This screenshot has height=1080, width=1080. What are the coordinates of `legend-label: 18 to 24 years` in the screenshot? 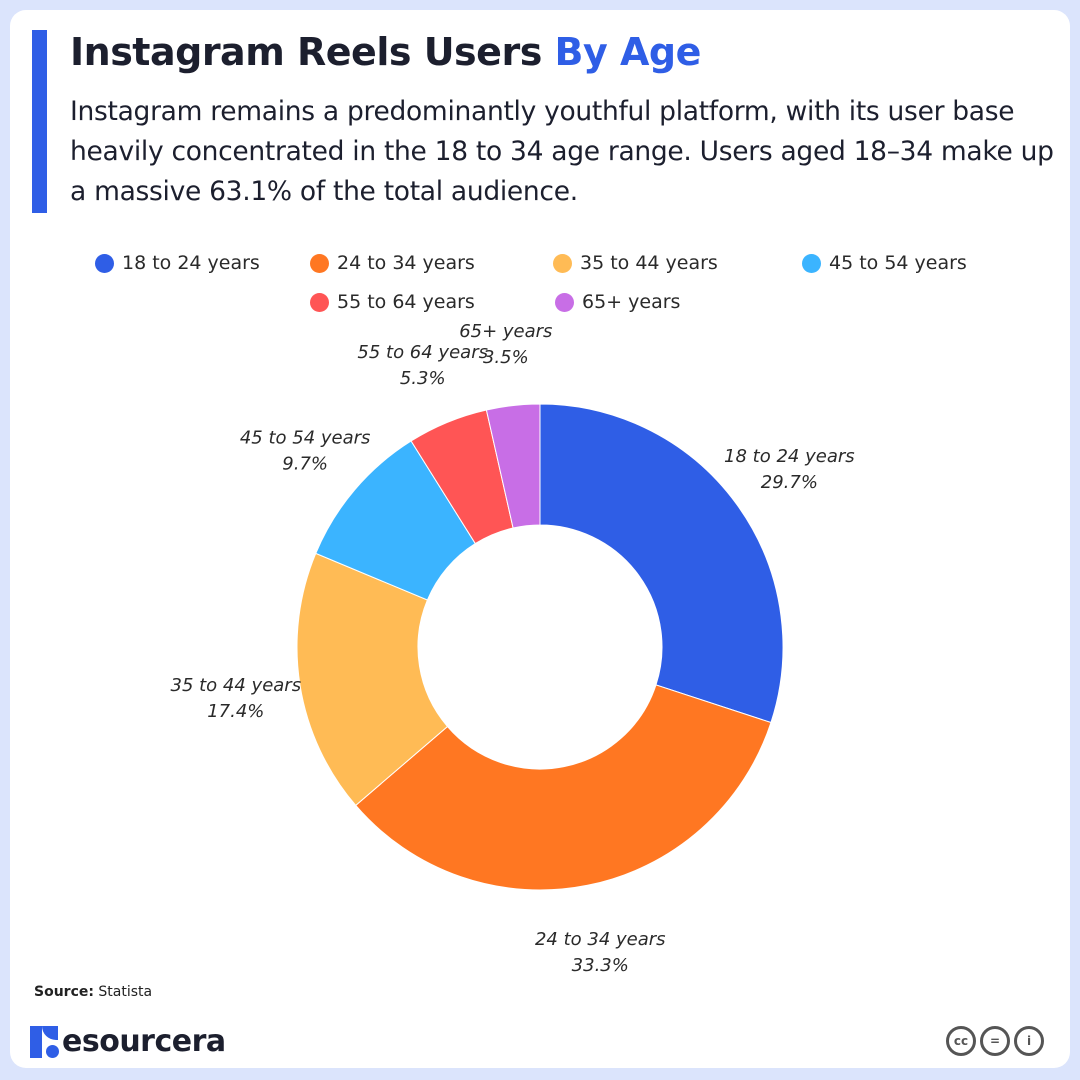 It's located at (191, 263).